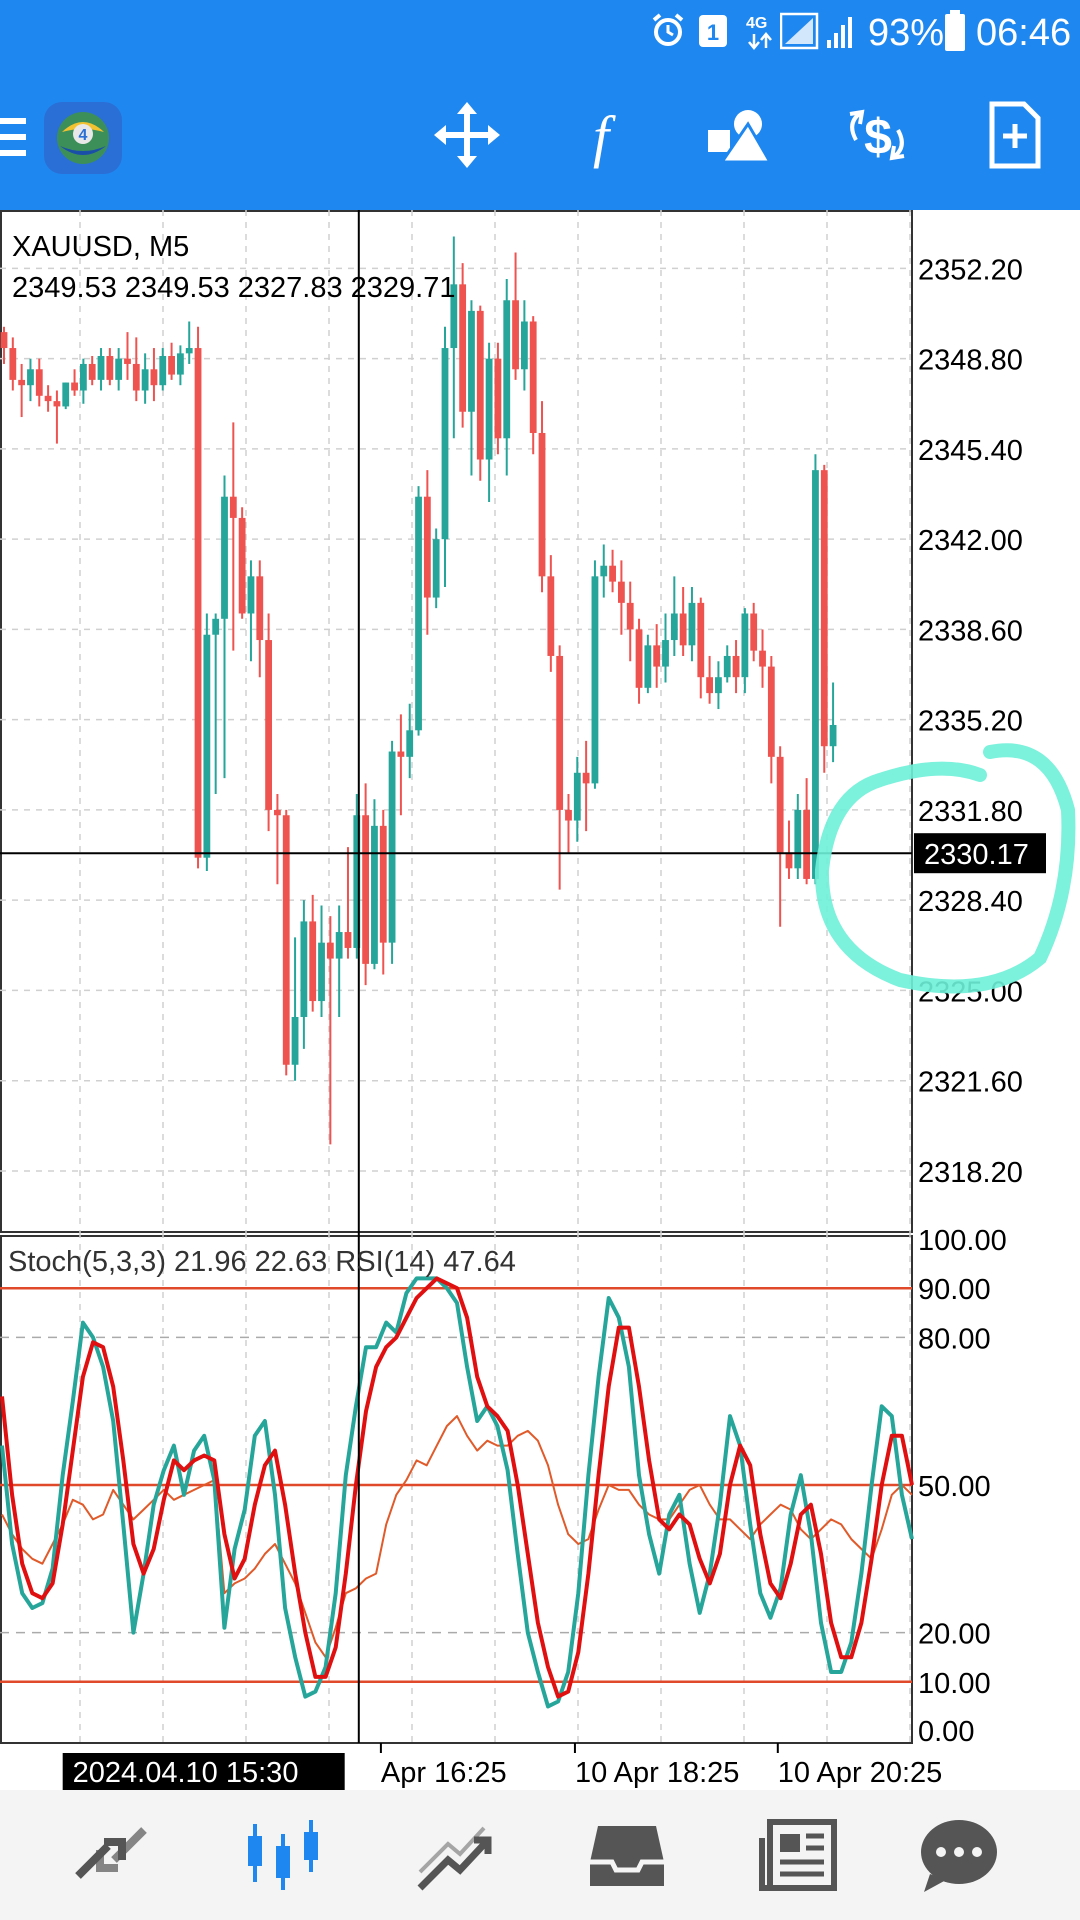 Image resolution: width=1080 pixels, height=1920 pixels. What do you see at coordinates (713, 32) in the screenshot?
I see `sim-slot-number: 1` at bounding box center [713, 32].